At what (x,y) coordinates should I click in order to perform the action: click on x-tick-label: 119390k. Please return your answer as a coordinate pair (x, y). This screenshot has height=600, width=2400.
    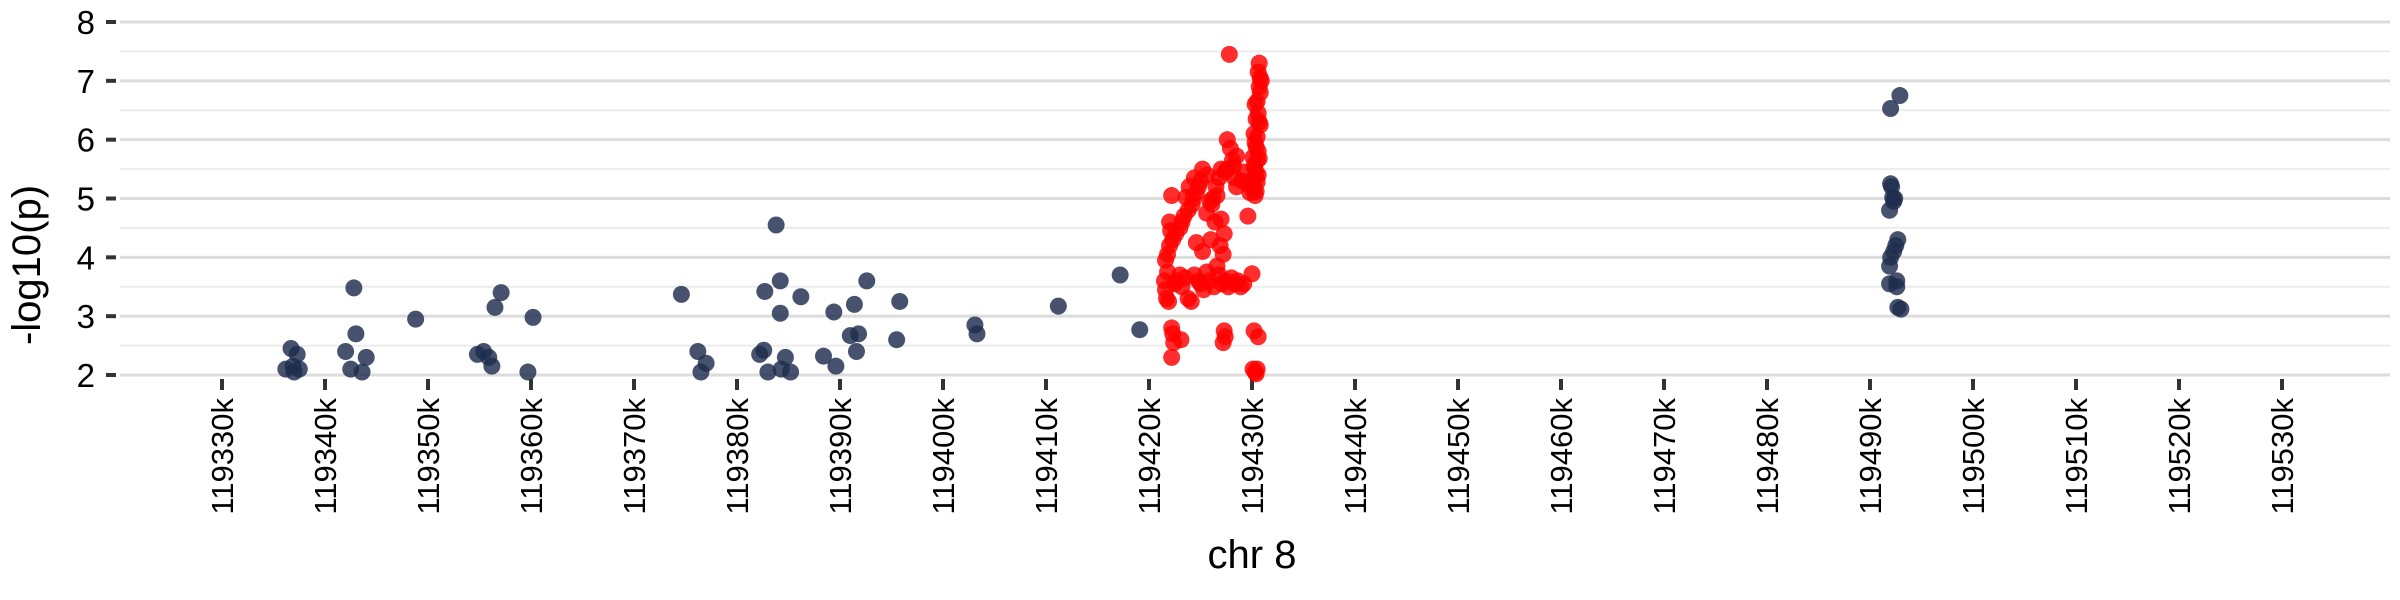
    Looking at the image, I should click on (840, 456).